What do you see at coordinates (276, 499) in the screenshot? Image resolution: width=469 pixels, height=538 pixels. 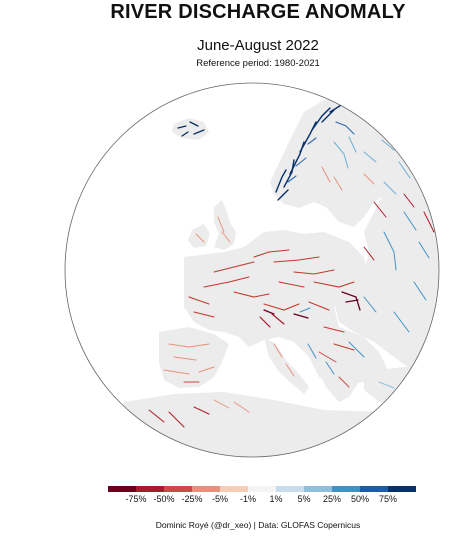 I see `legend-tick-label: 1%` at bounding box center [276, 499].